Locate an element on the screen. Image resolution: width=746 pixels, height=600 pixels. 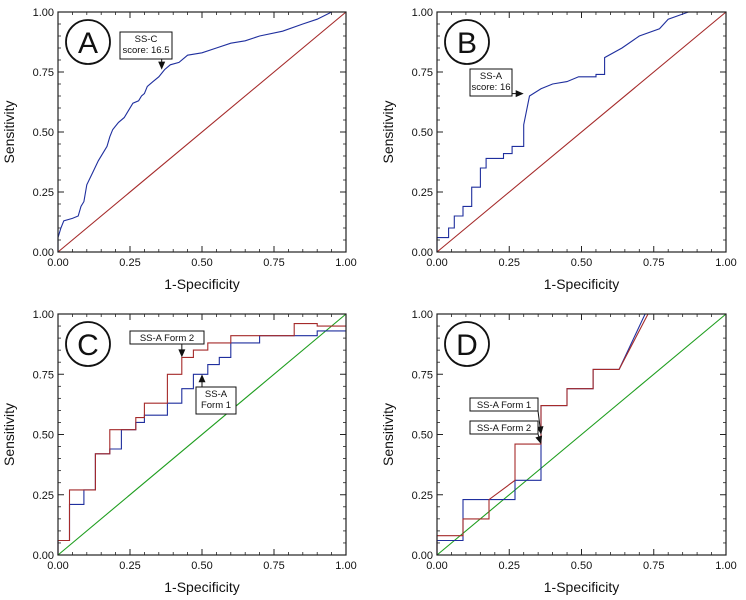
panel-label: C is located at coordinates (88, 345).